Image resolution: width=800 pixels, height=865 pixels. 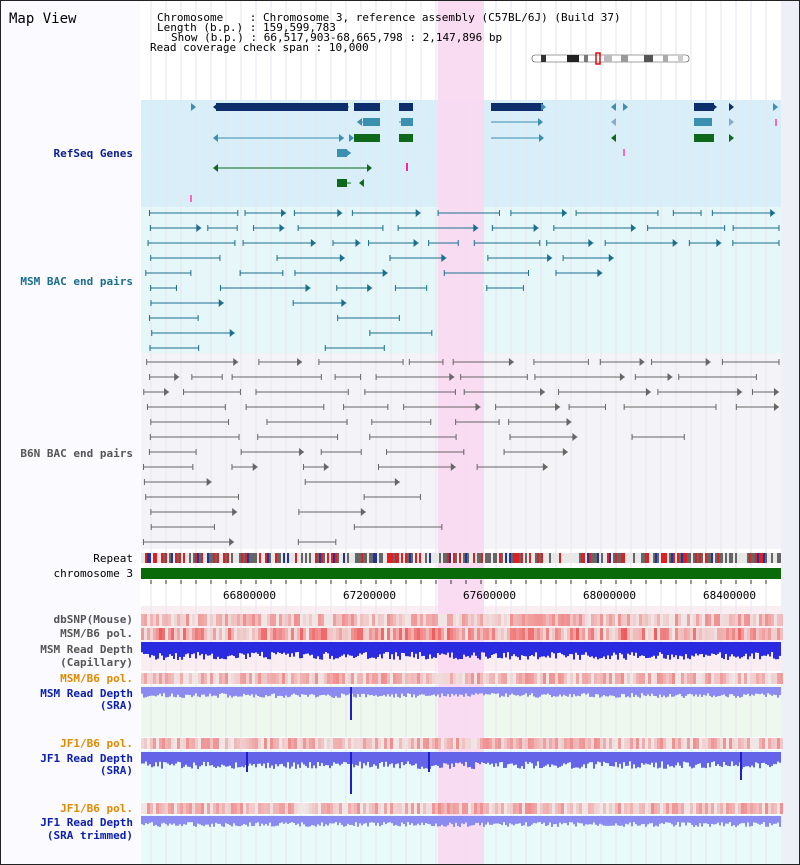 I want to click on track-label-refseq: RefSeq Genes, so click(x=93, y=153).